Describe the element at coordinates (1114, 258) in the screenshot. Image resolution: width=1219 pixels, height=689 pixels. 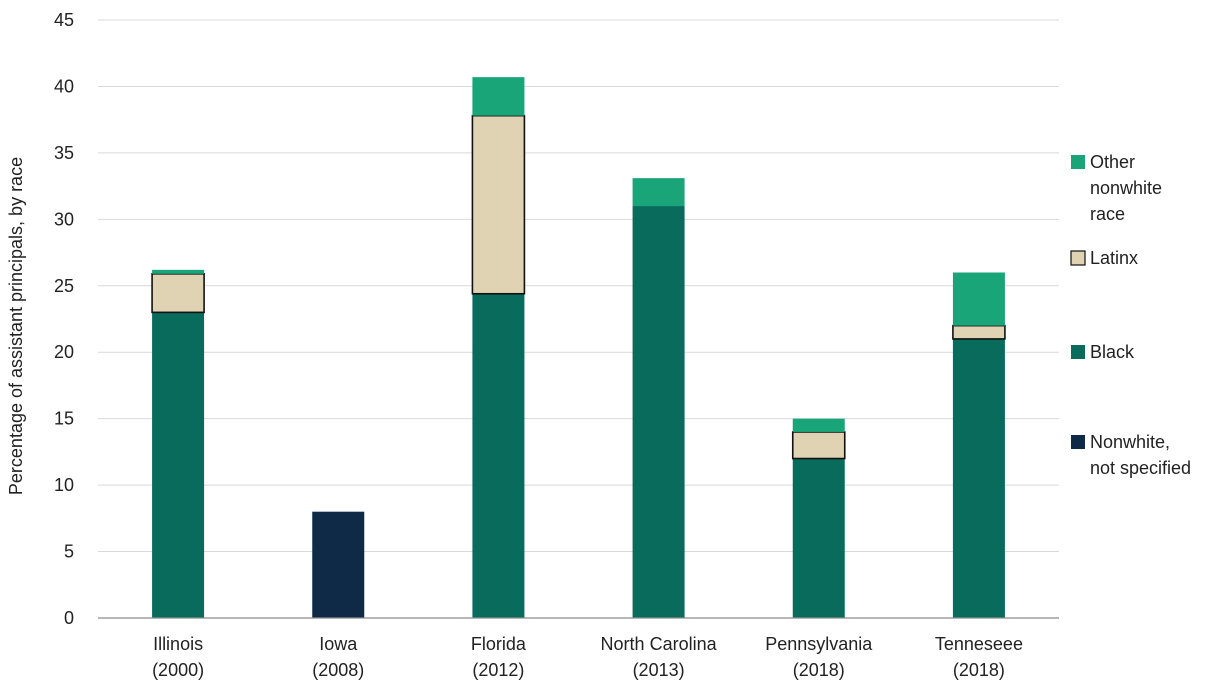
I see `legend-label: Latinx` at that location.